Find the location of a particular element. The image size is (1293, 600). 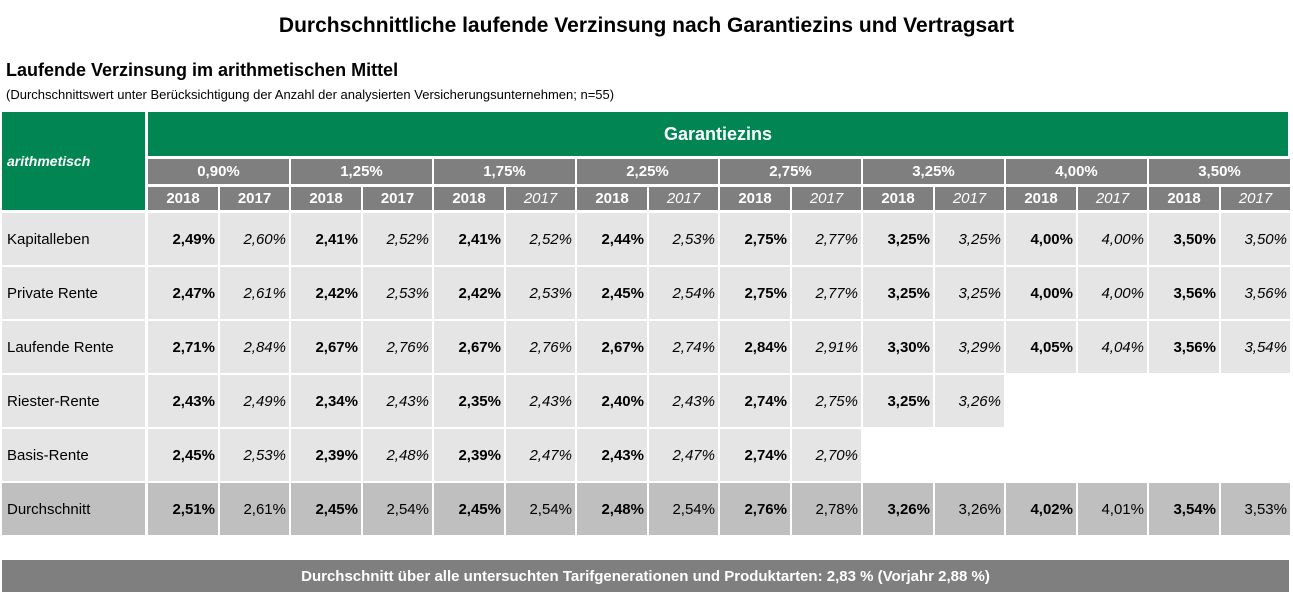

row-label: Basis-Rente is located at coordinates (73, 455).